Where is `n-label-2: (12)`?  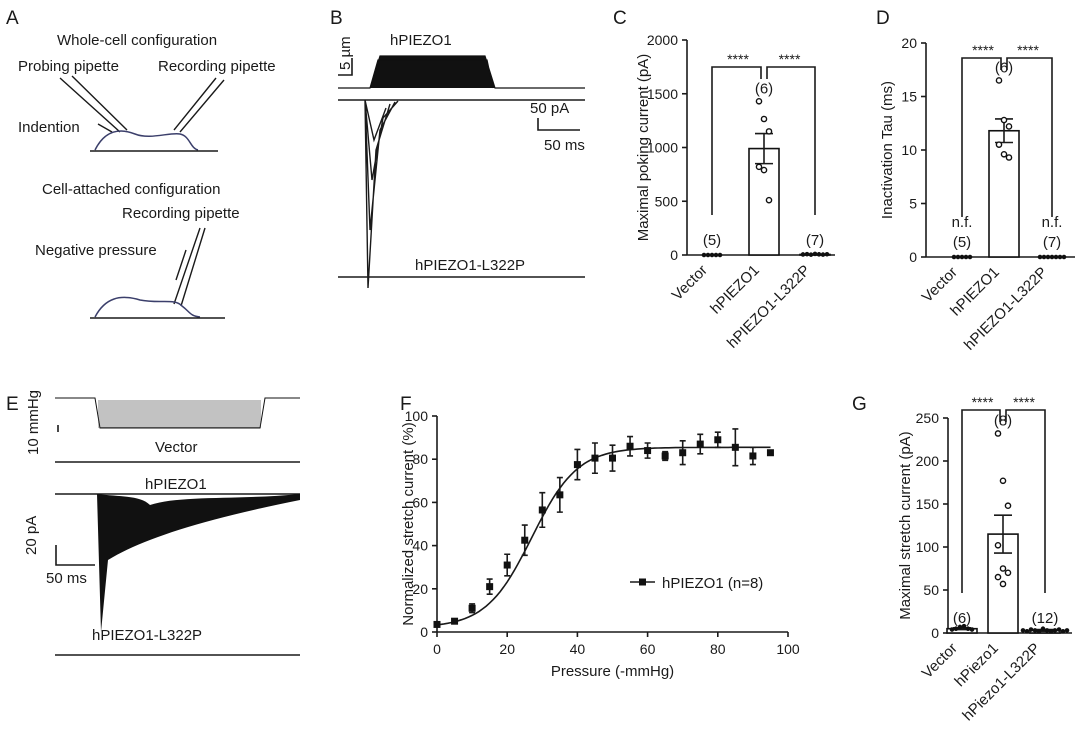
n-label-2: (12) is located at coordinates (1045, 618).